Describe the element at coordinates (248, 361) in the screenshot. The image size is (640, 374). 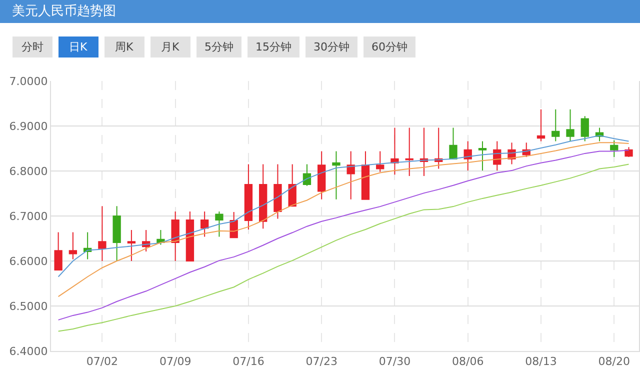
I see `x-tick-label: 07/16` at that location.